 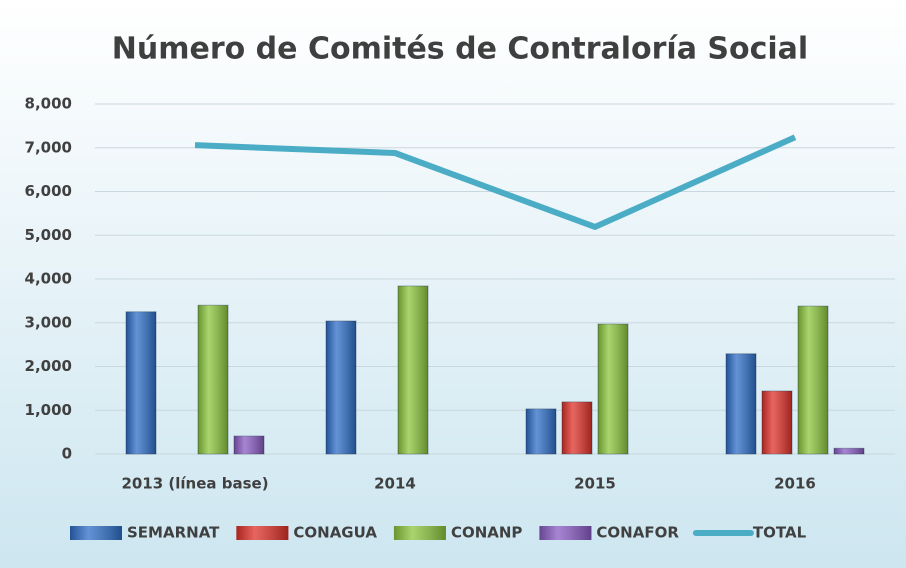 I want to click on x-tick-label: 2013 (línea base), so click(x=194, y=484).